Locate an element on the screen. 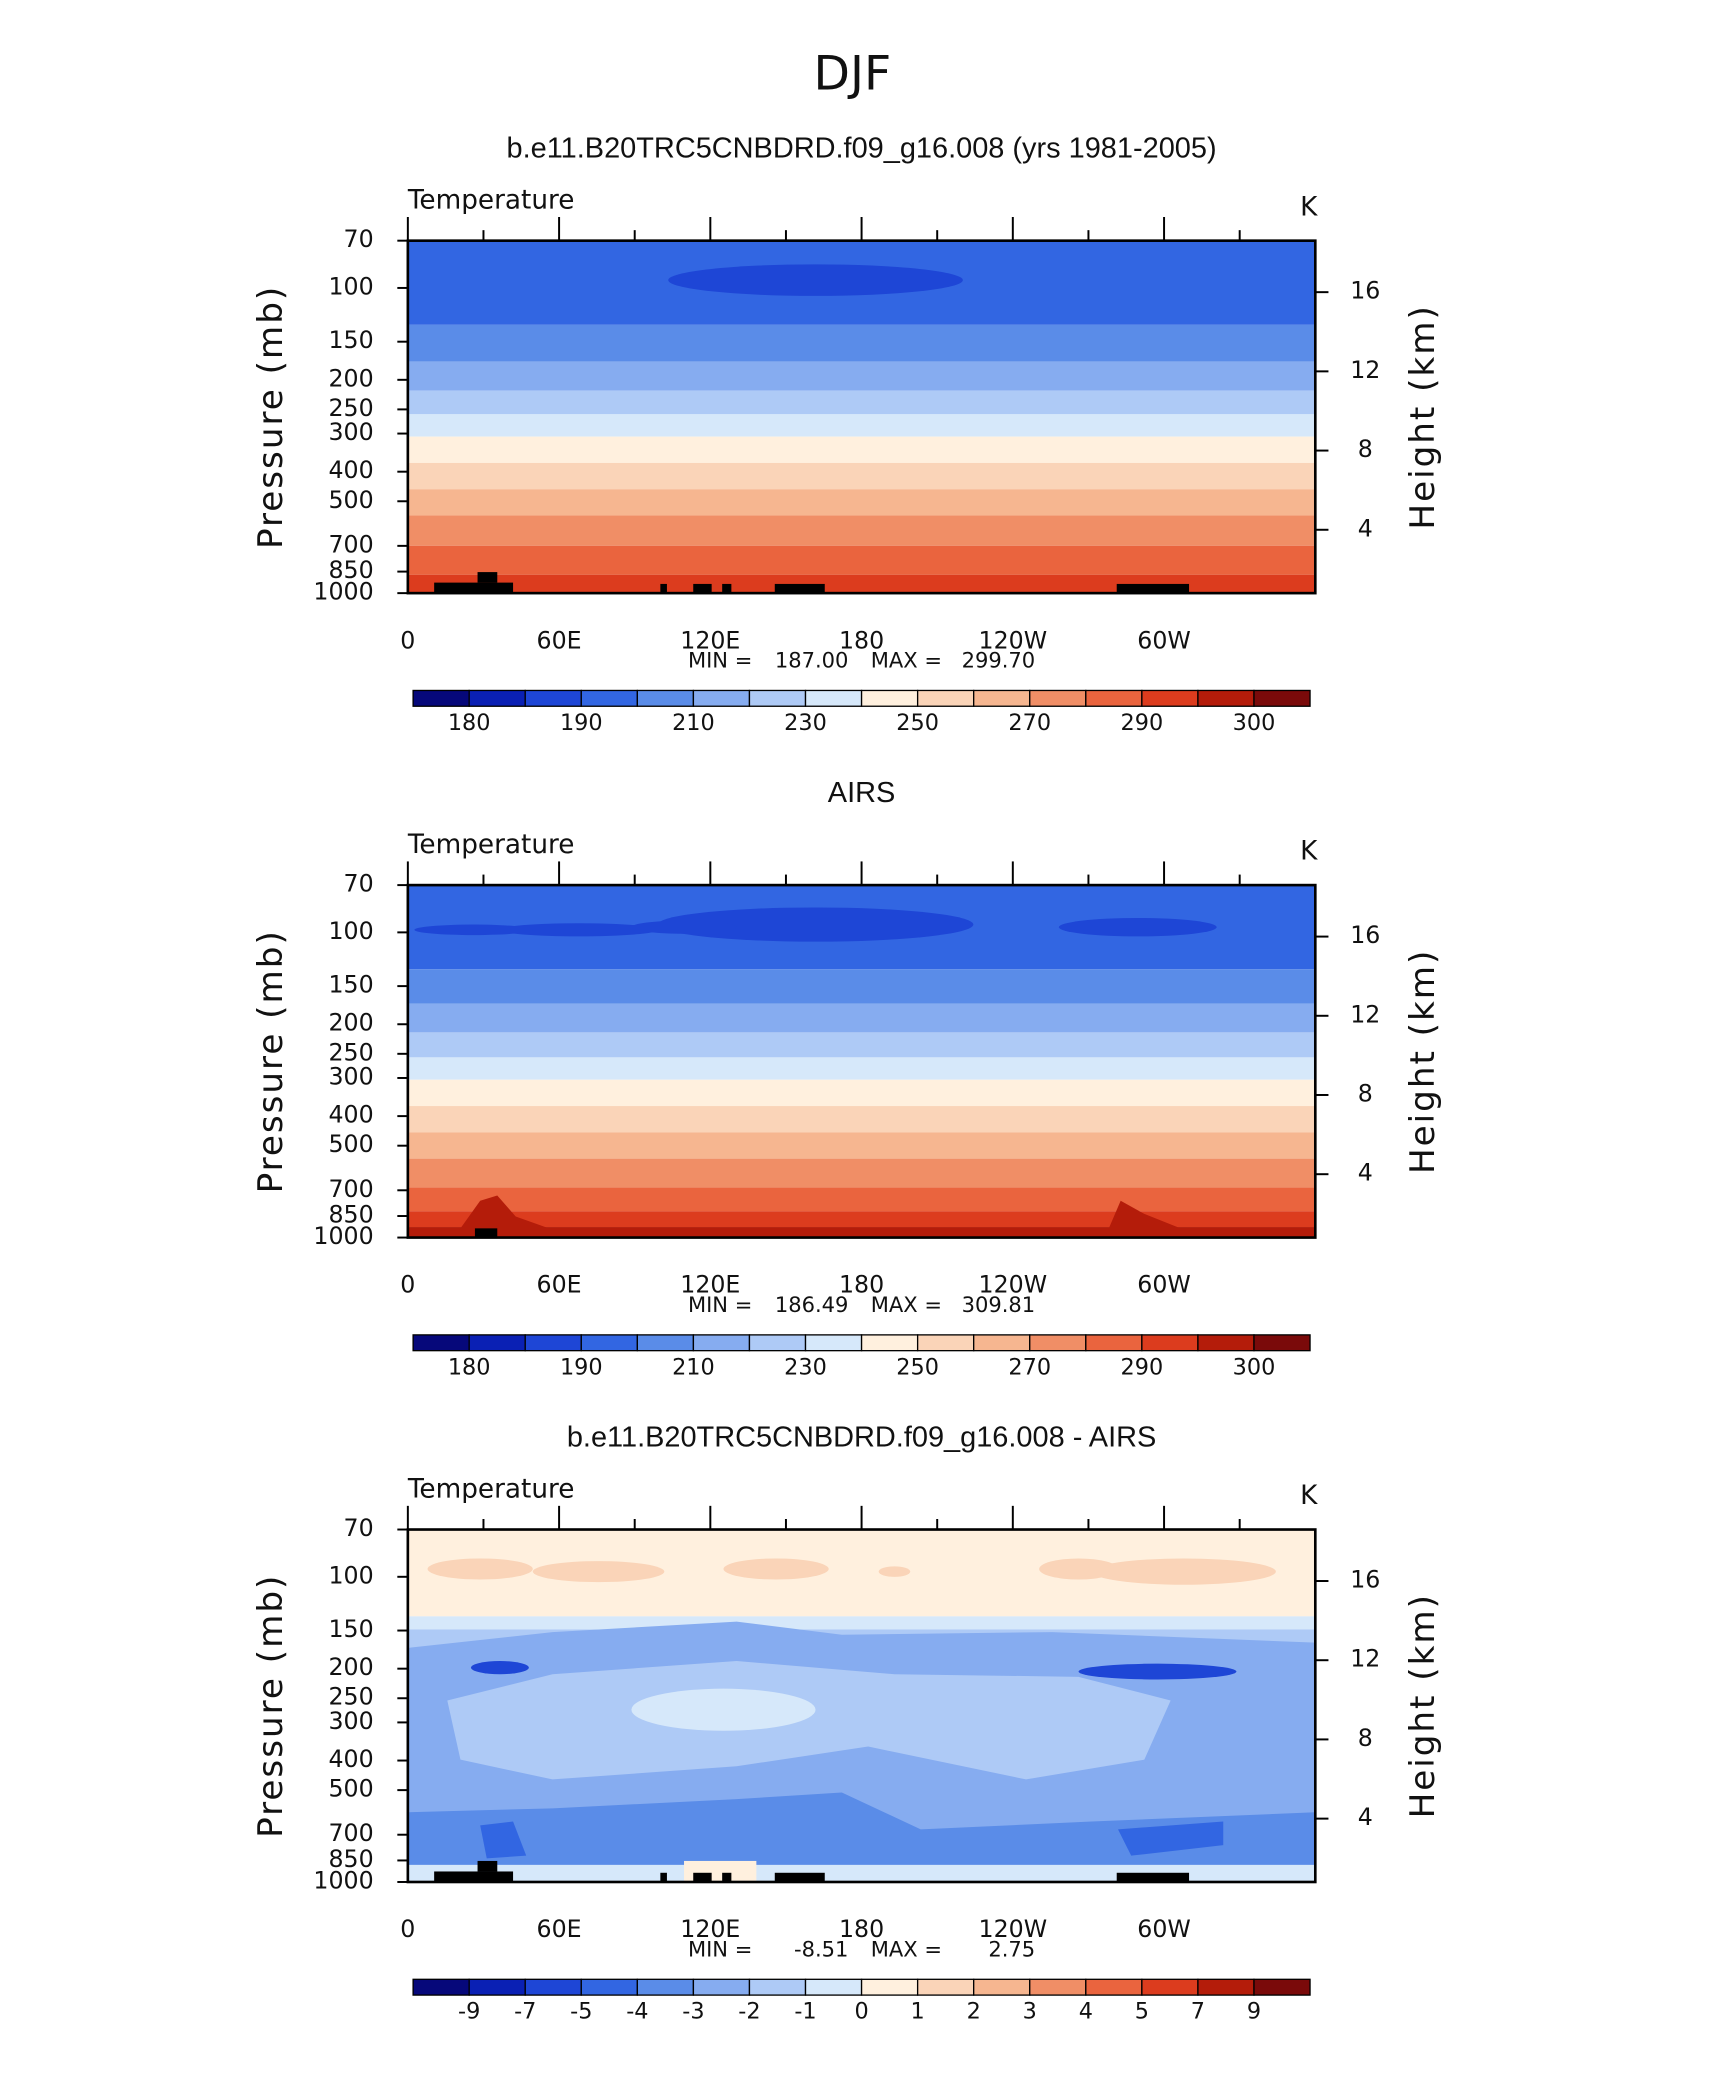 The image size is (1710, 2074). colorbar-label: -5 is located at coordinates (581, 2012).